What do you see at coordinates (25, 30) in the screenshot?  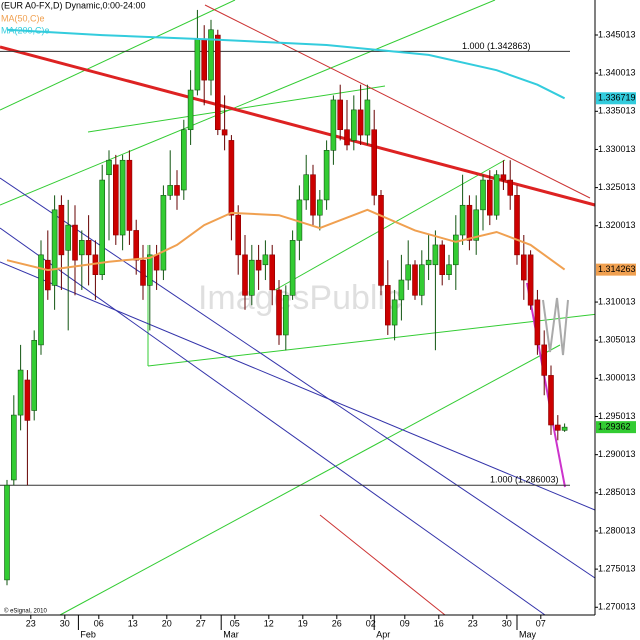 I see `legend-entry: MA(200,C)e` at bounding box center [25, 30].